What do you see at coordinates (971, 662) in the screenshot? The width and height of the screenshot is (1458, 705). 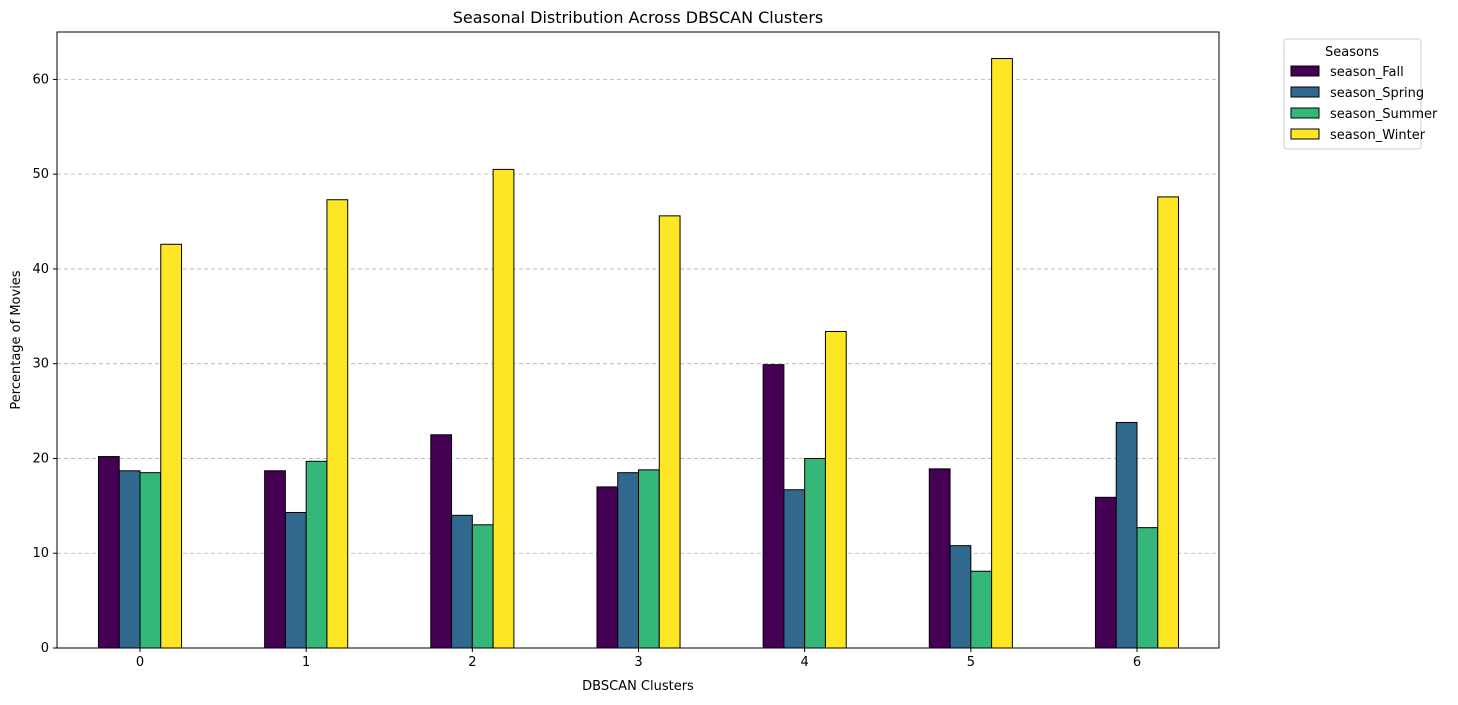 I see `x-tick-label: 5` at bounding box center [971, 662].